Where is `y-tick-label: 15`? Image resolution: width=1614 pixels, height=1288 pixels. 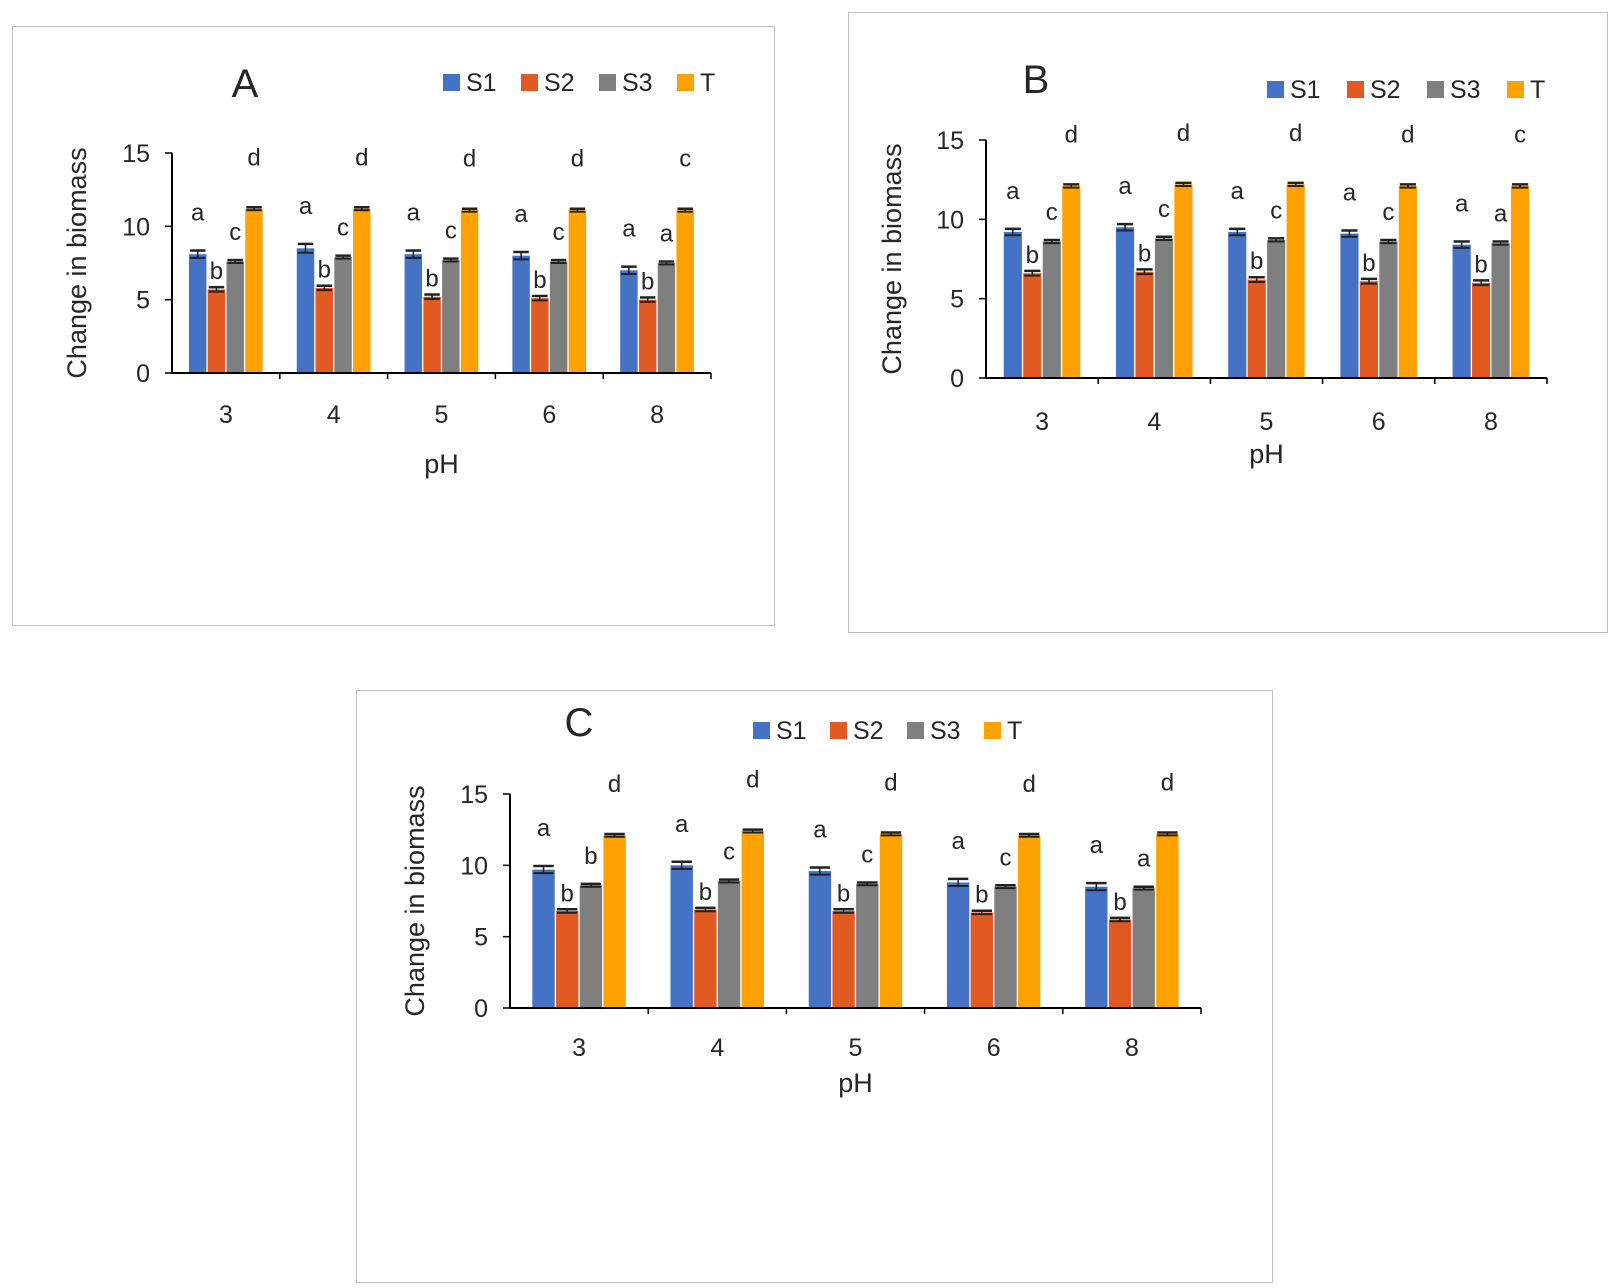
y-tick-label: 15 is located at coordinates (474, 795).